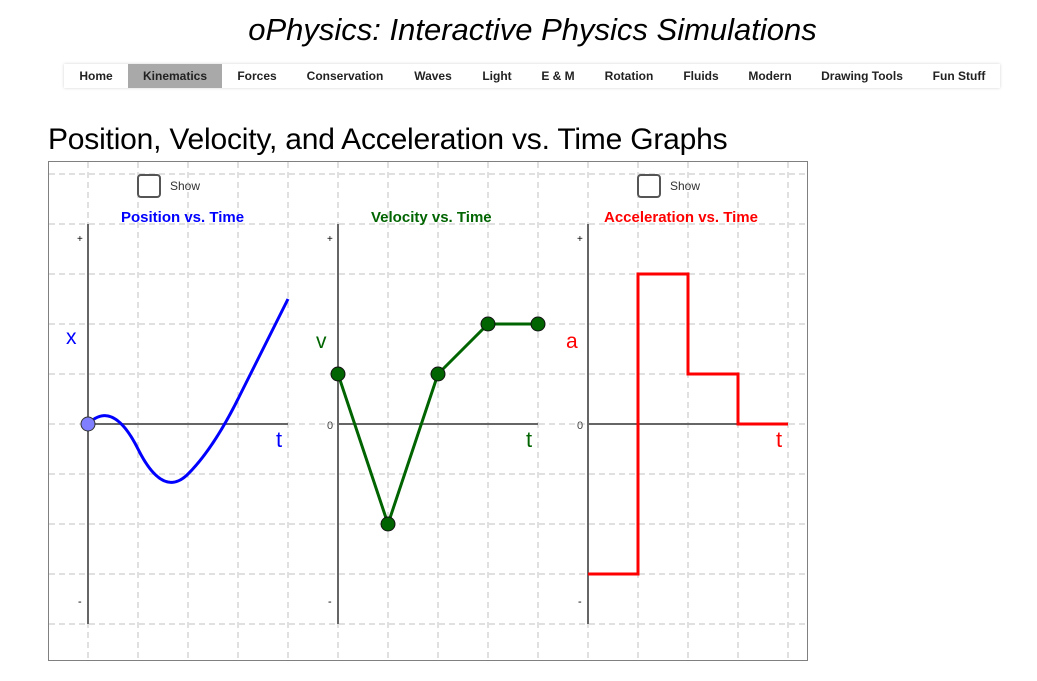 Image resolution: width=1037 pixels, height=681 pixels. I want to click on nav-item-waves: Waves, so click(433, 76).